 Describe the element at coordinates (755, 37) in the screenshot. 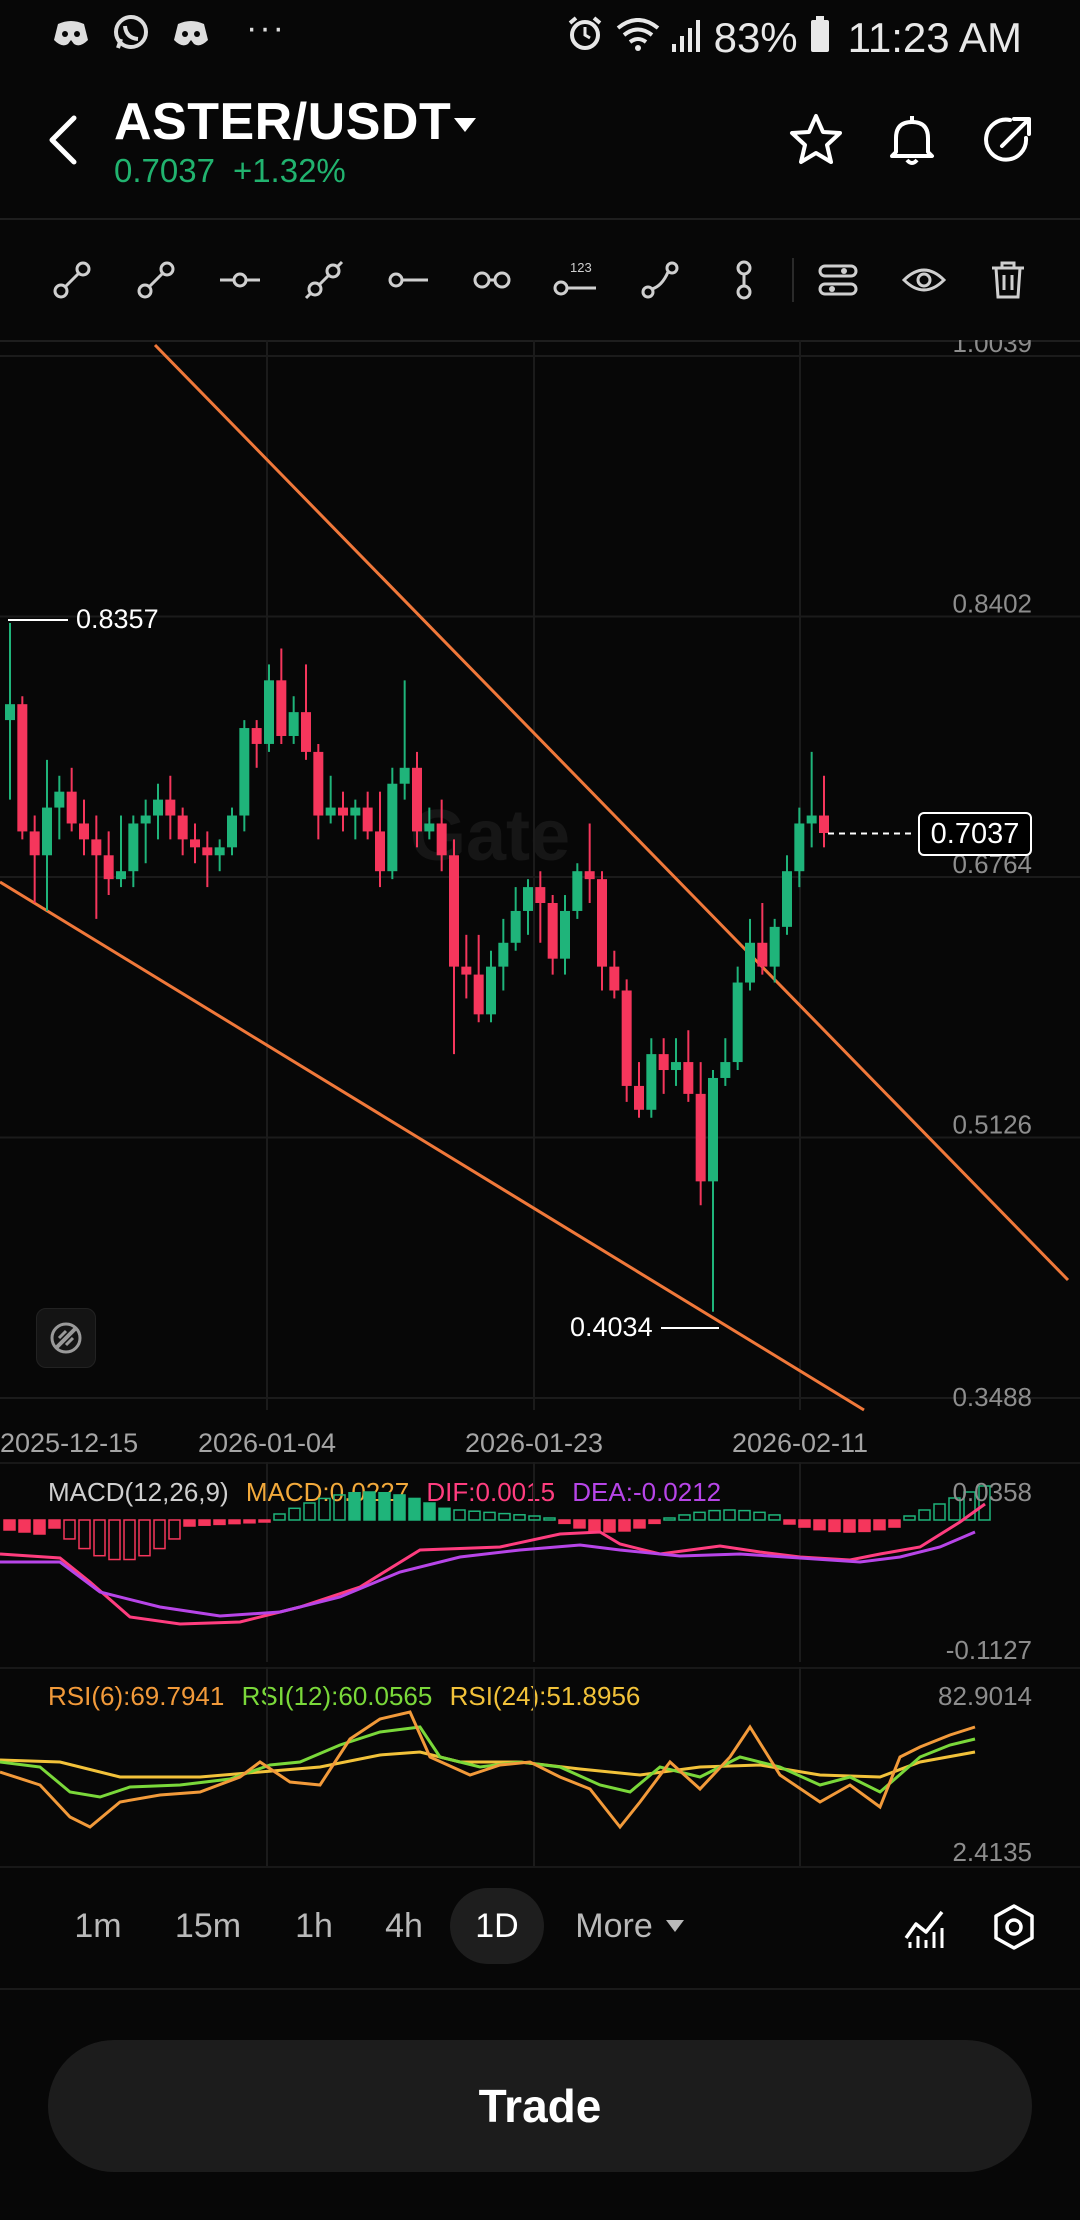

I see `battery-percent: 83%` at that location.